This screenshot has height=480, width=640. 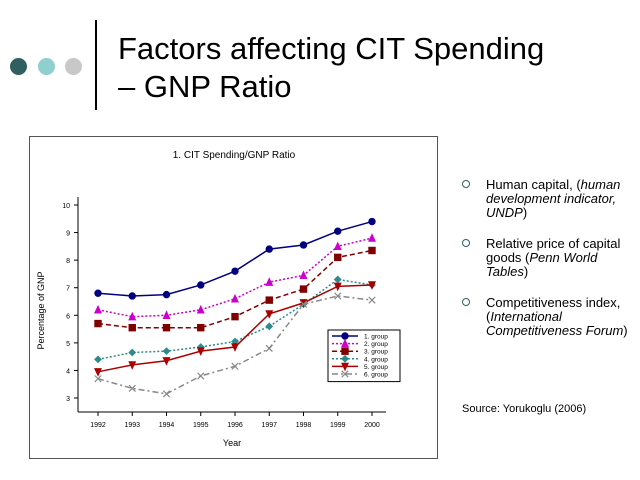 What do you see at coordinates (132, 425) in the screenshot?
I see `x-tick-label: 1993` at bounding box center [132, 425].